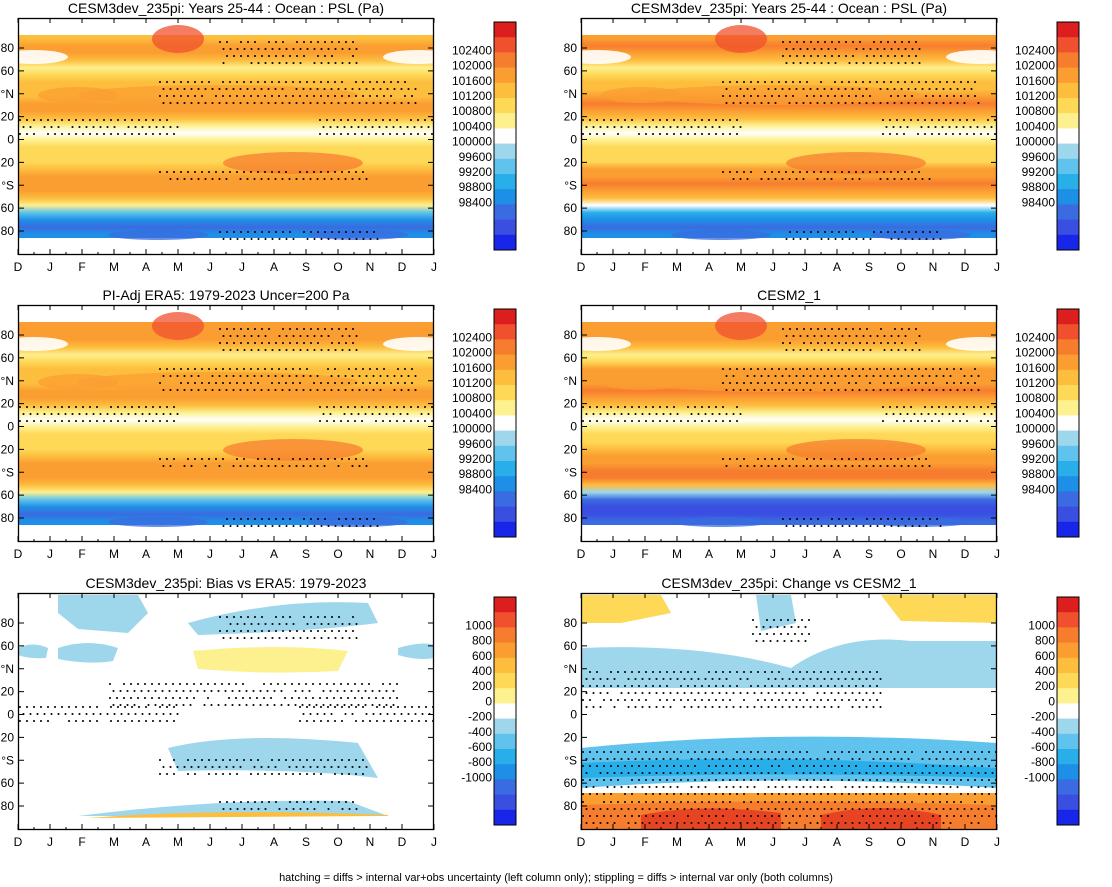  I want to click on colorbar-label: 98800, so click(1039, 474).